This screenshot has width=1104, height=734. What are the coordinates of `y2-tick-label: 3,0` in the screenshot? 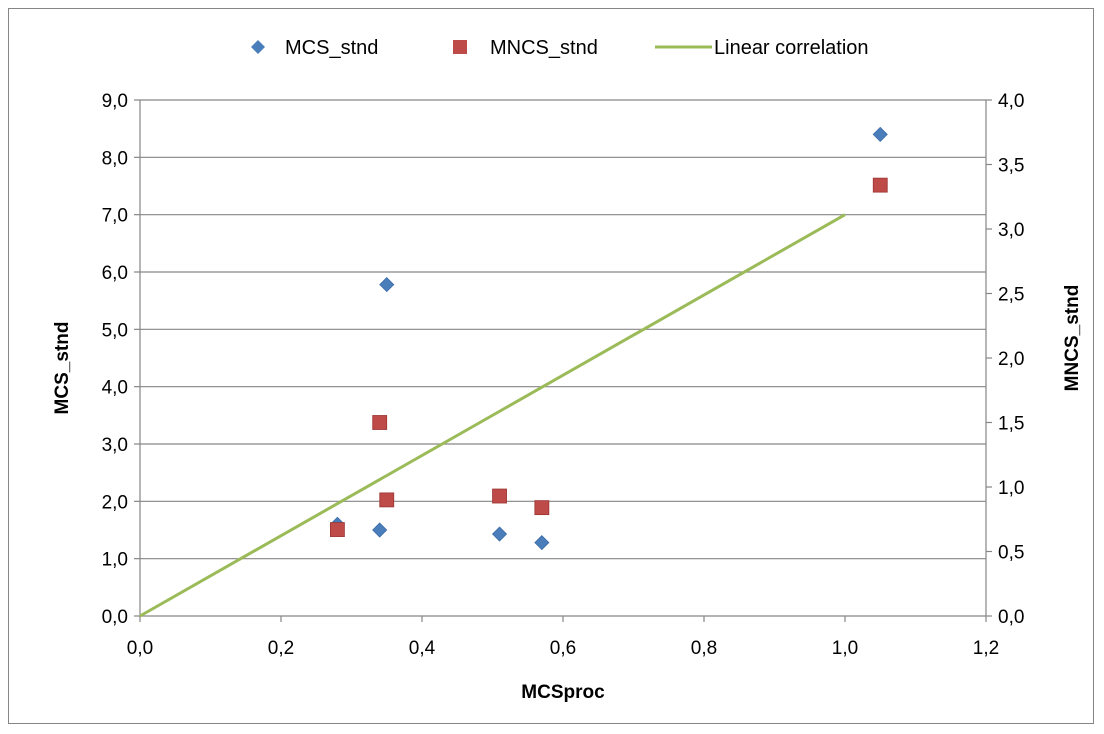 It's located at (1011, 230).